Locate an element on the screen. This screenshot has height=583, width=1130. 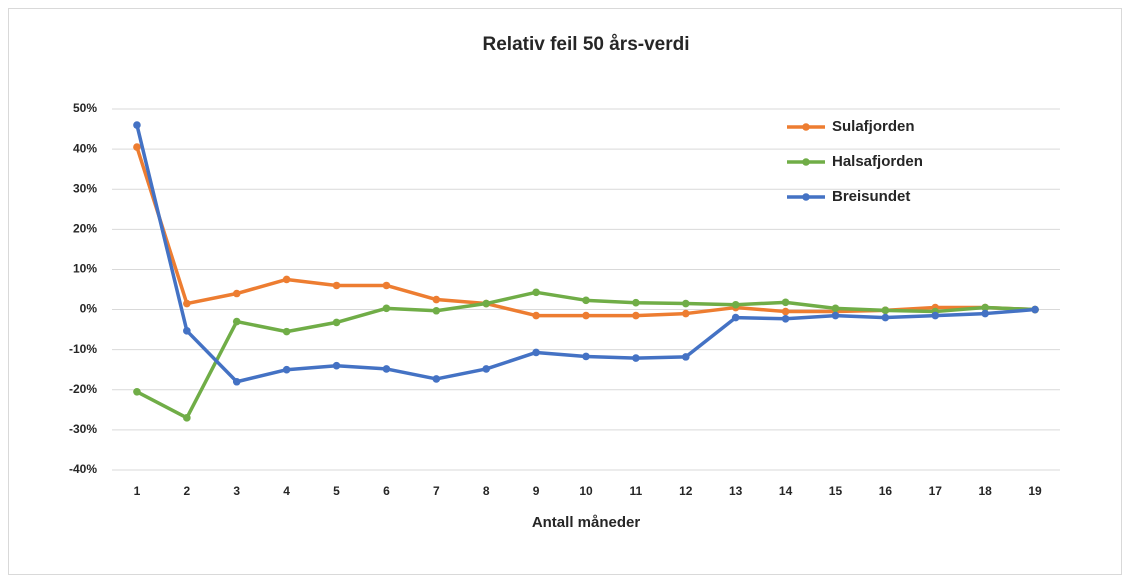
x-tick-label: 17 is located at coordinates (936, 491).